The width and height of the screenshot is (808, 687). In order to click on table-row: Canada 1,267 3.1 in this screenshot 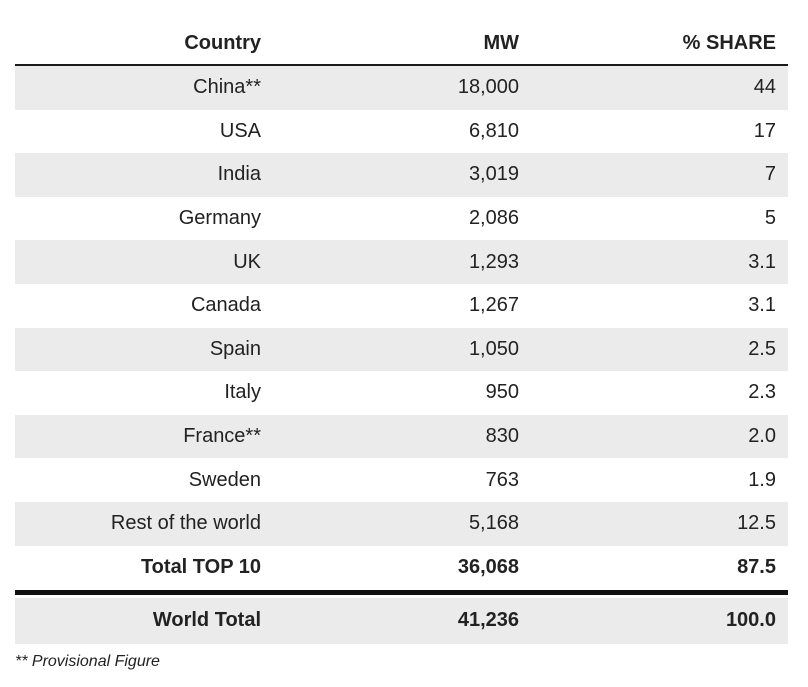, I will do `click(401, 306)`.